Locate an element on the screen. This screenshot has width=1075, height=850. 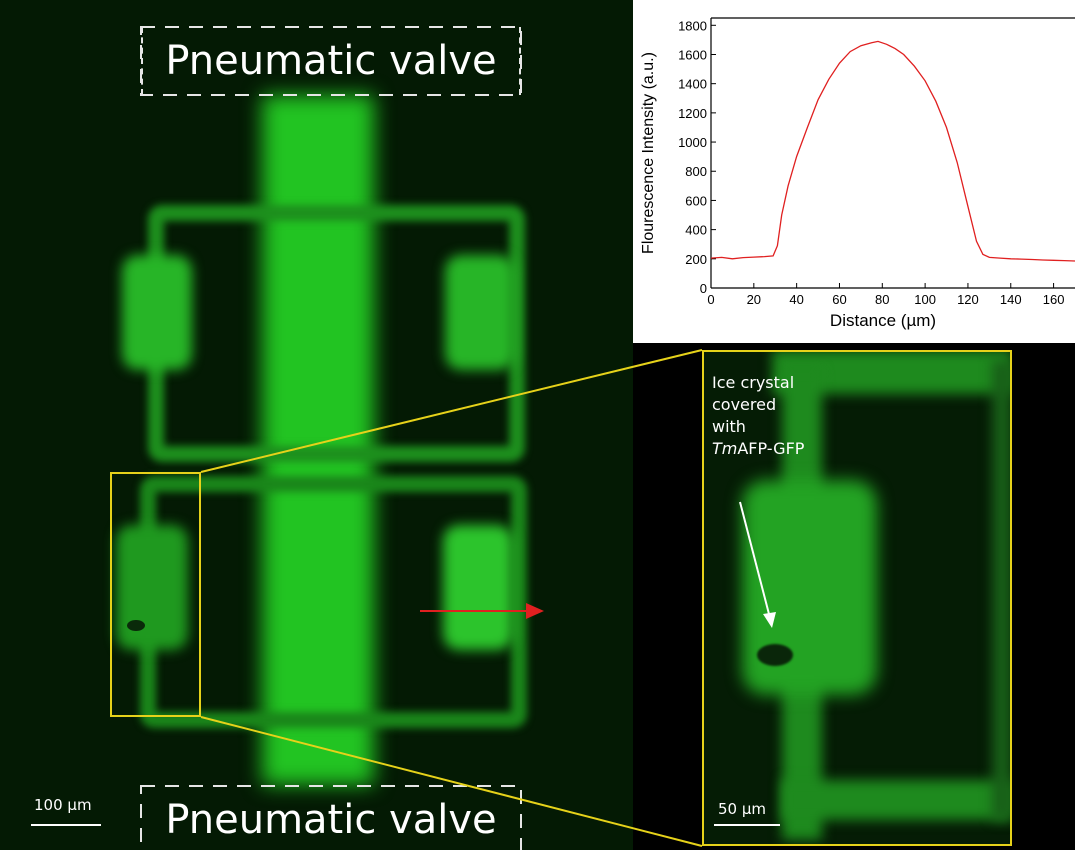
x-tick-label: 0 is located at coordinates (710, 299).